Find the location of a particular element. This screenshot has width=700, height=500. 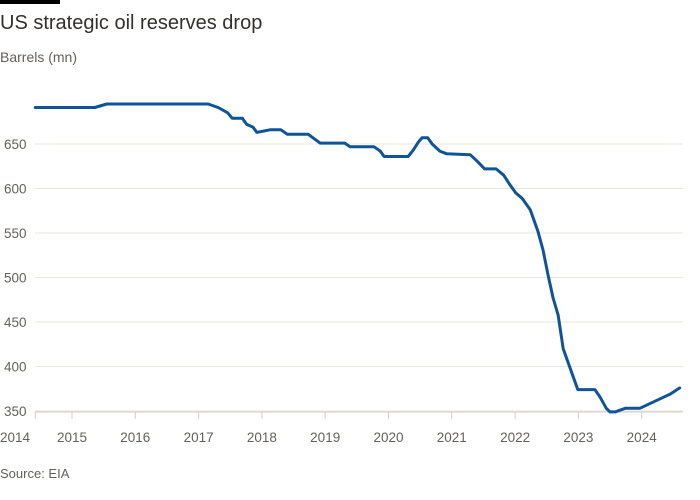

chart-subtitle: Barrels (mn) is located at coordinates (39, 57).